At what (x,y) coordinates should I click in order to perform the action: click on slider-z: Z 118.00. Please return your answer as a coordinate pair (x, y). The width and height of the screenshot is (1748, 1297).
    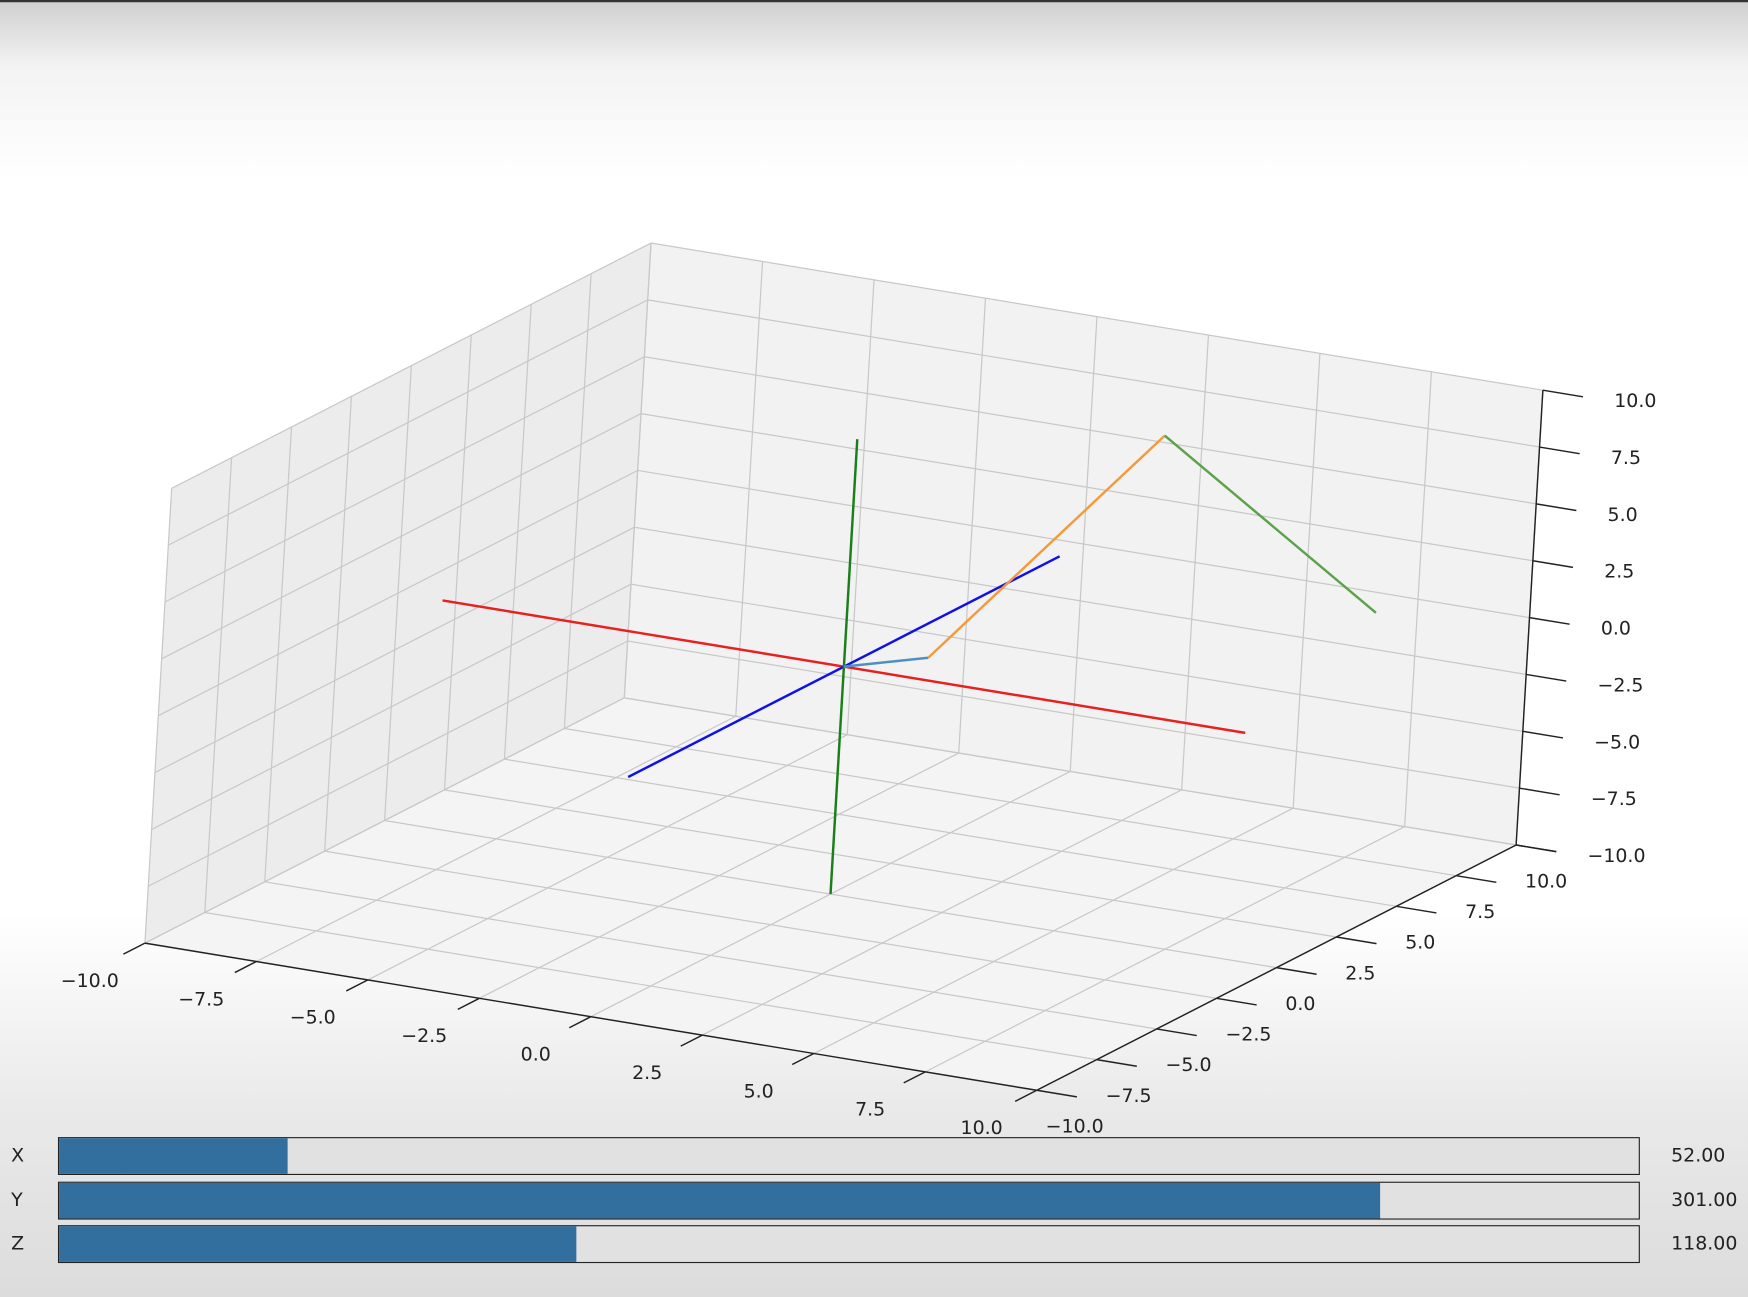
    Looking at the image, I should click on (874, 1245).